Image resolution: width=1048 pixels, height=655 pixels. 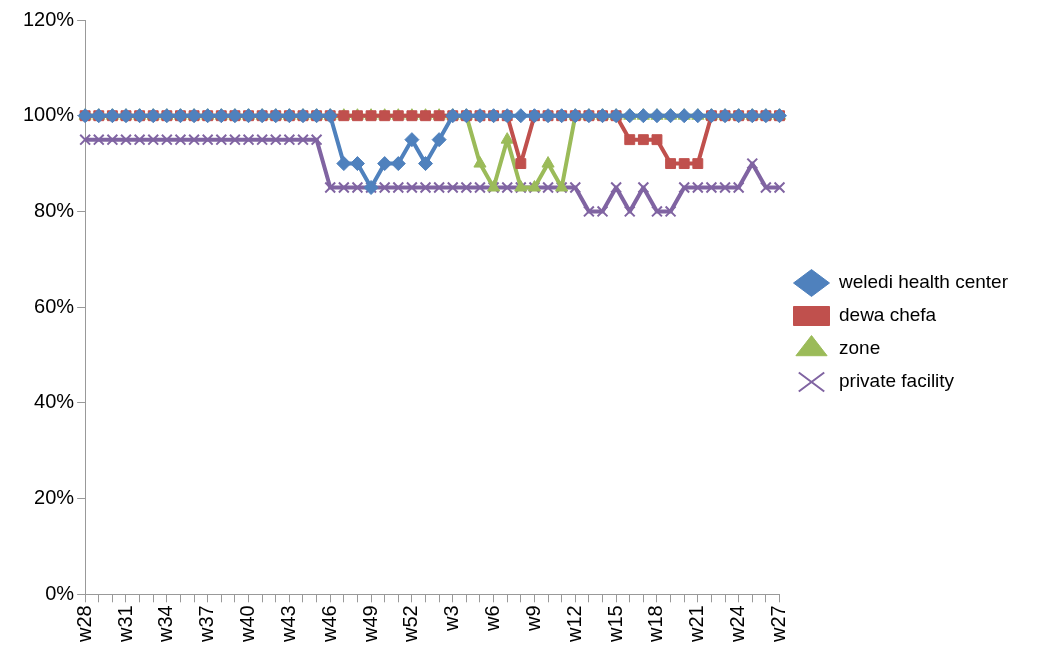 I want to click on y-tick-label: 60%, so click(x=54, y=305).